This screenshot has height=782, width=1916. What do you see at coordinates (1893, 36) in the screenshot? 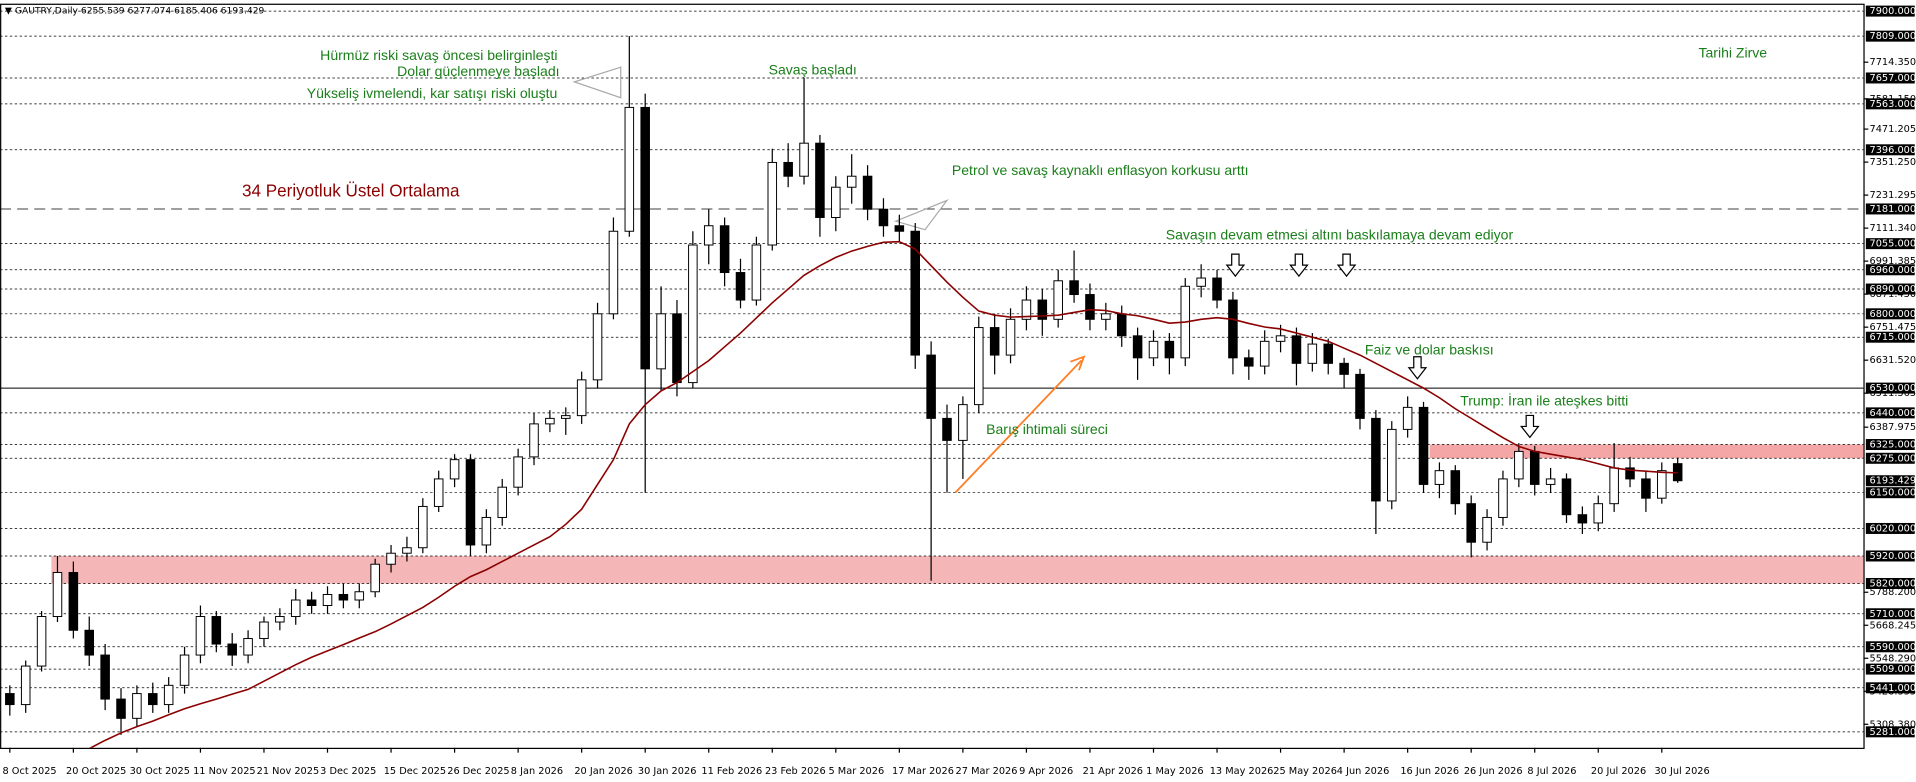
I see `level-label: 7809.000` at bounding box center [1893, 36].